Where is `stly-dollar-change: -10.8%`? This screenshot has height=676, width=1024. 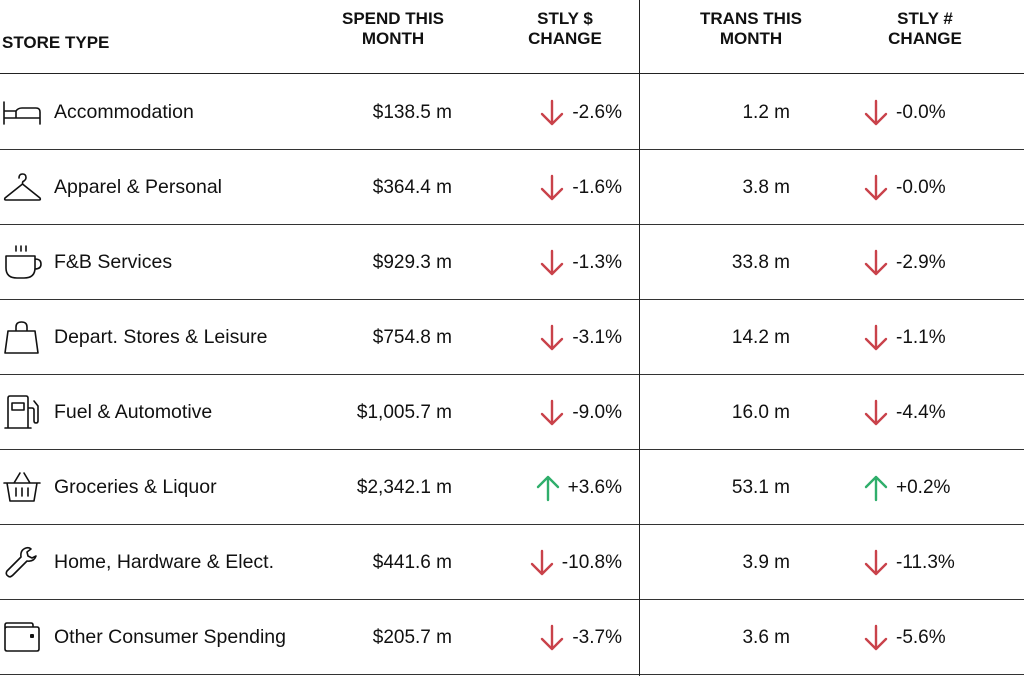
stly-dollar-change: -10.8% is located at coordinates (576, 562).